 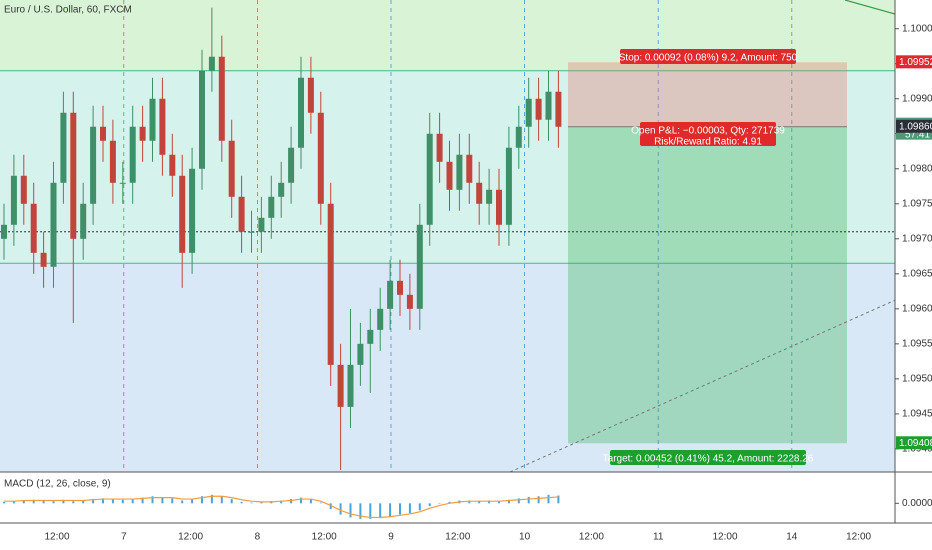 I want to click on position-label: Open P&L: −0.00003, Qty: 271739, so click(x=708, y=131).